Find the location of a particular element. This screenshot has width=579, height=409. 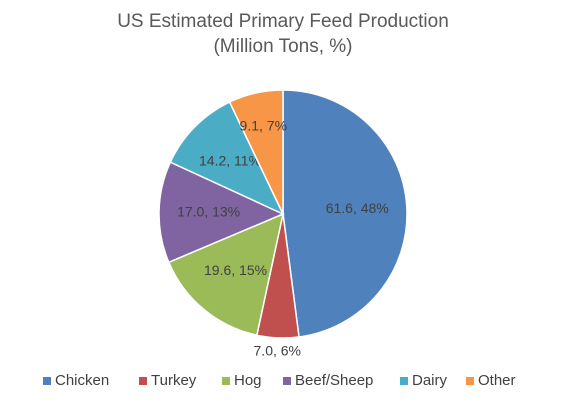

legend-label: Beef/Sheep is located at coordinates (334, 380).